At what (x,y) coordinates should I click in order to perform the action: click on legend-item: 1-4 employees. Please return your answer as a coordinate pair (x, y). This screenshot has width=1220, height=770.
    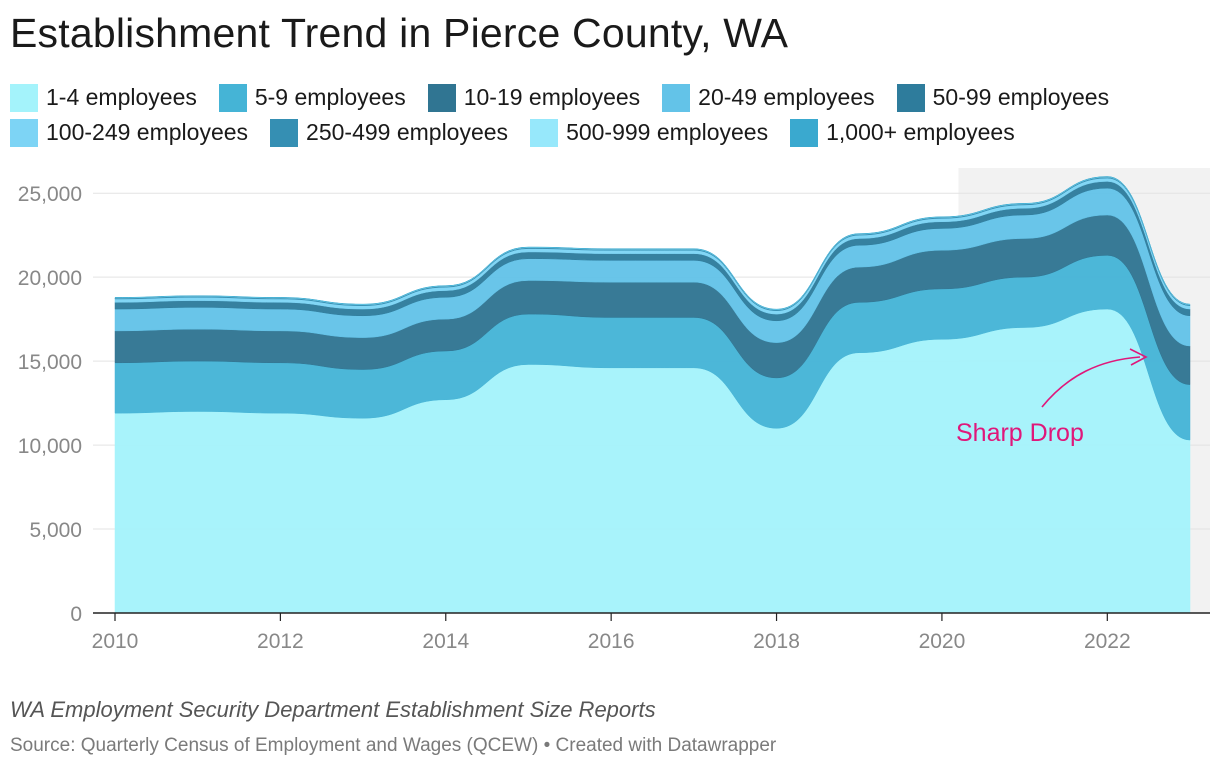
    Looking at the image, I should click on (103, 97).